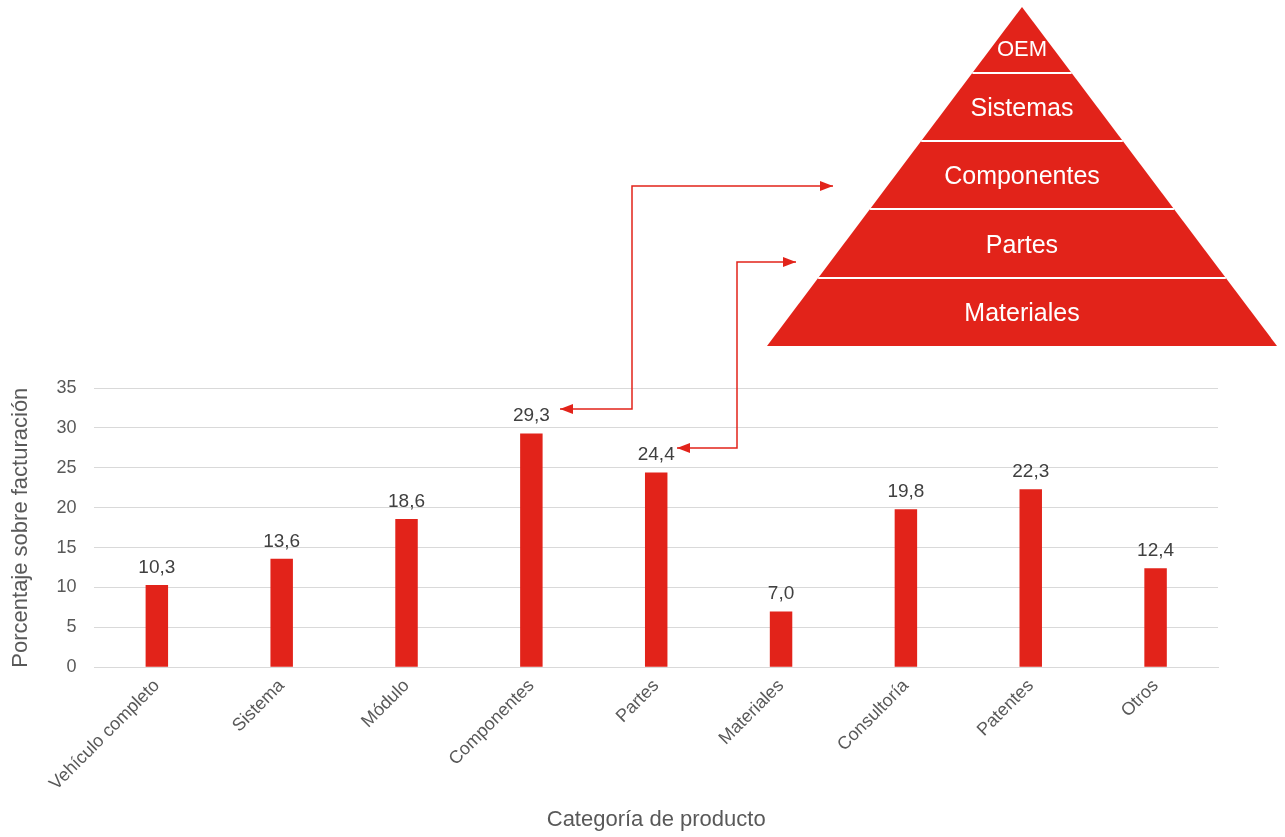 Image resolution: width=1285 pixels, height=837 pixels. What do you see at coordinates (407, 500) in the screenshot?
I see `data-label: 18,6` at bounding box center [407, 500].